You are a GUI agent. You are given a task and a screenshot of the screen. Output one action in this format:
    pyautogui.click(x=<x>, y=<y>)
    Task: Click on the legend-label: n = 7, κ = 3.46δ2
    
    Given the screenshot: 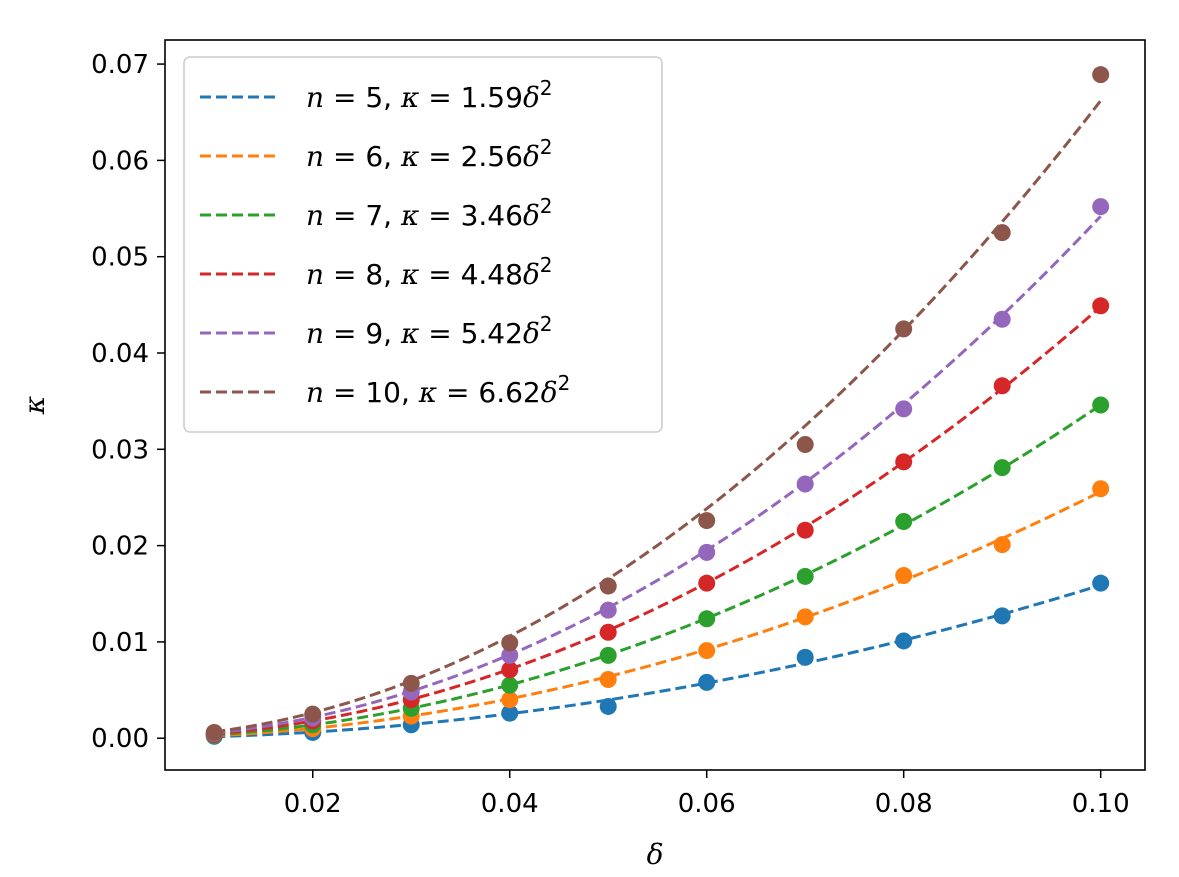 What is the action you would take?
    pyautogui.click(x=429, y=213)
    